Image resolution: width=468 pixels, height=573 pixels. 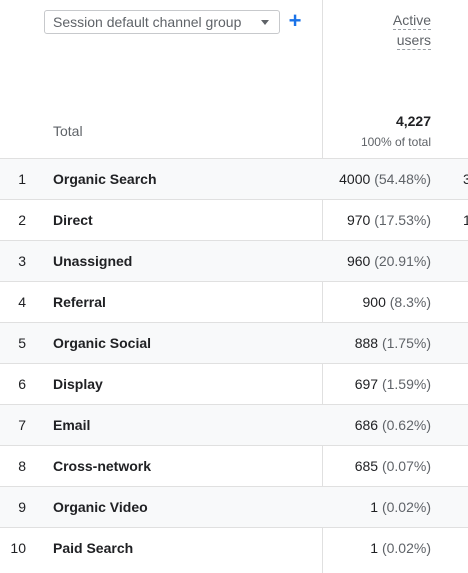 What do you see at coordinates (22, 425) in the screenshot?
I see `row-index: 7` at bounding box center [22, 425].